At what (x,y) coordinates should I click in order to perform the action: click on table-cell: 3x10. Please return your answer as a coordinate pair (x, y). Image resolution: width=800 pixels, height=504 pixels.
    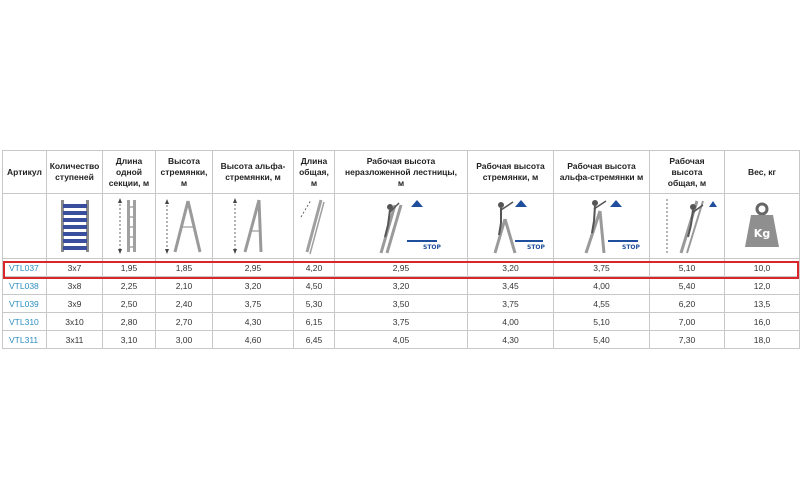
    Looking at the image, I should click on (74, 321).